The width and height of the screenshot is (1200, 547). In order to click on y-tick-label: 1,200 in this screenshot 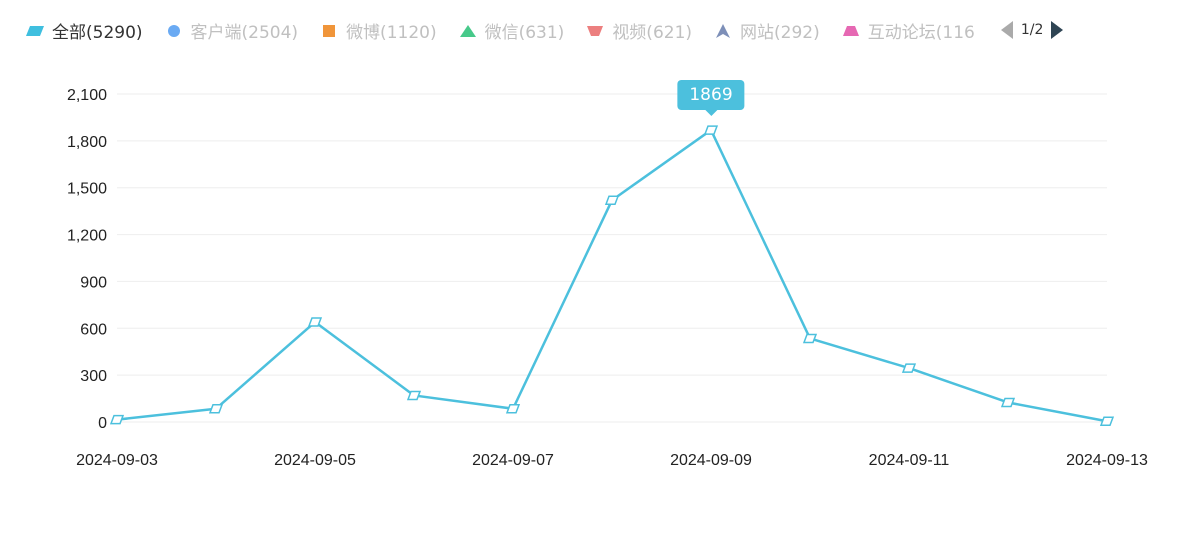, I will do `click(87, 236)`.